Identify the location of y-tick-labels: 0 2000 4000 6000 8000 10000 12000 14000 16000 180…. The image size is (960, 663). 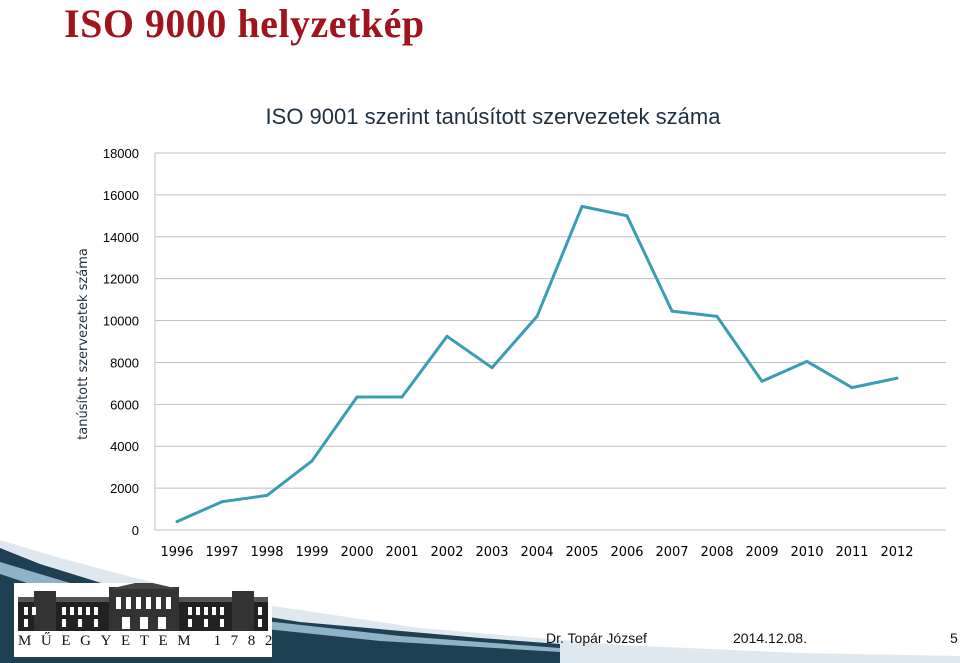
(121, 342).